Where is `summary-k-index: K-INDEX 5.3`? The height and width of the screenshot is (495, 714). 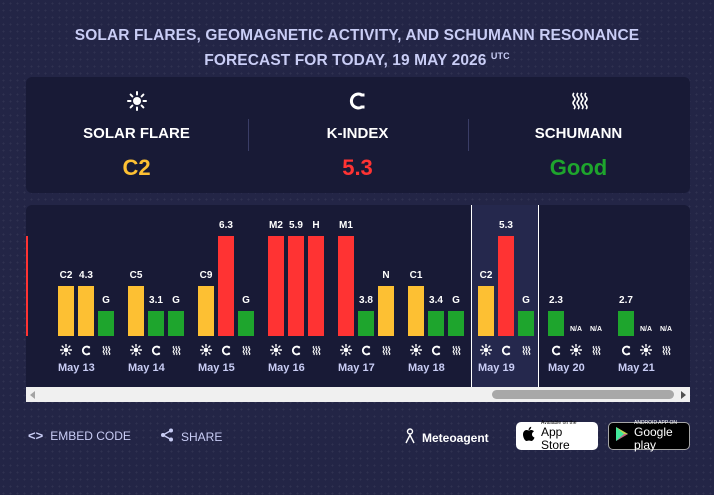 summary-k-index: K-INDEX 5.3 is located at coordinates (357, 135).